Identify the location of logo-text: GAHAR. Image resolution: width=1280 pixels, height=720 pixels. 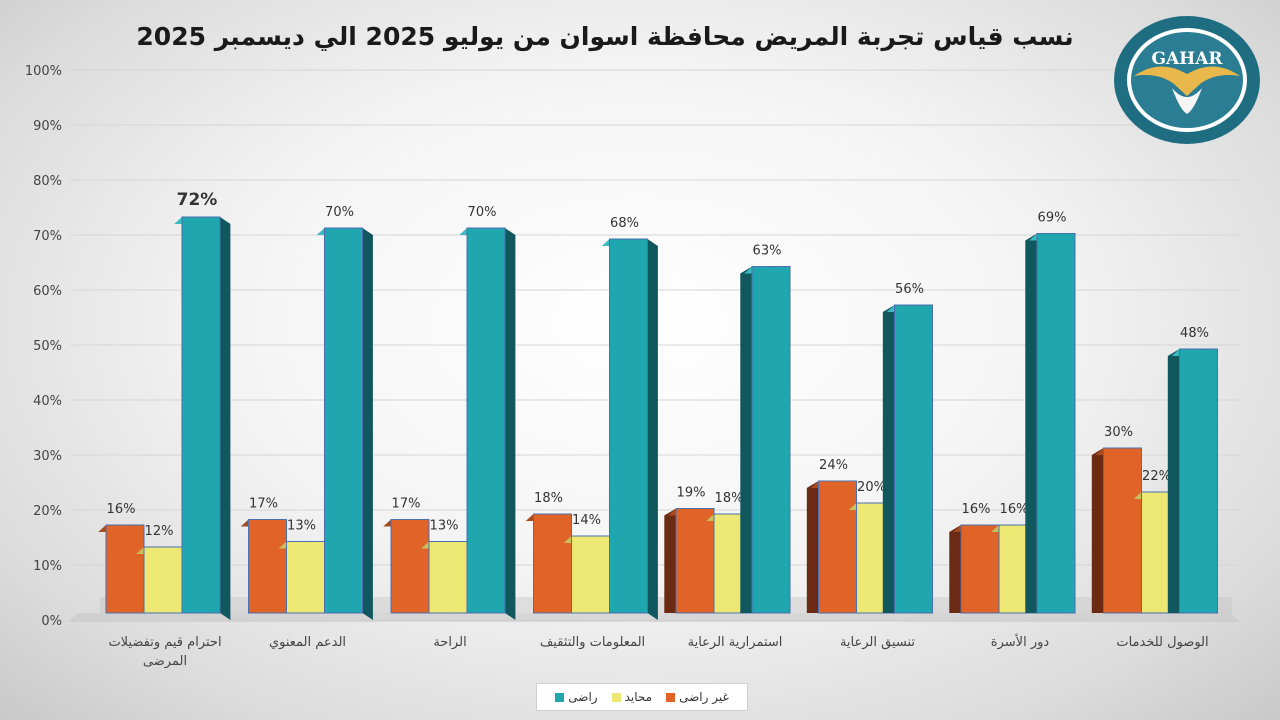
(1187, 59).